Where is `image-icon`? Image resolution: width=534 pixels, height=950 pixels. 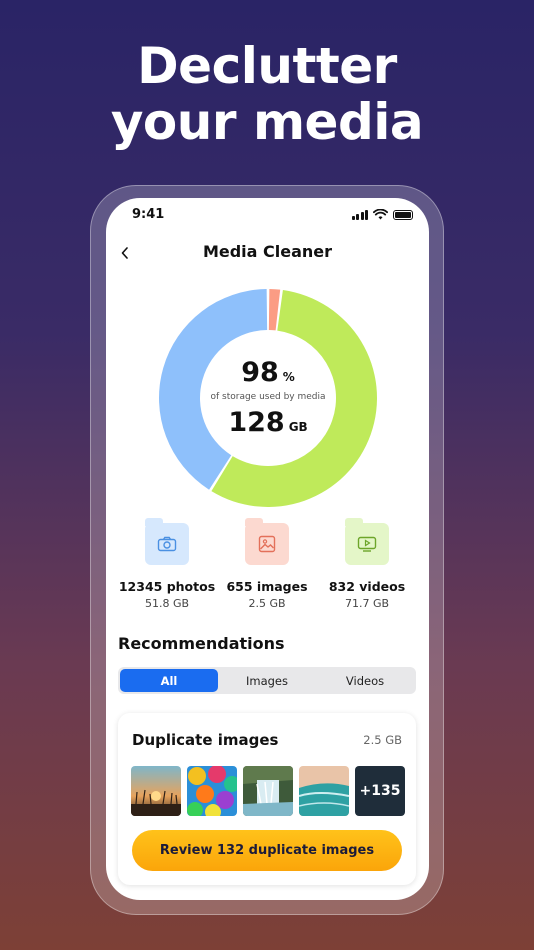
image-icon is located at coordinates (267, 544).